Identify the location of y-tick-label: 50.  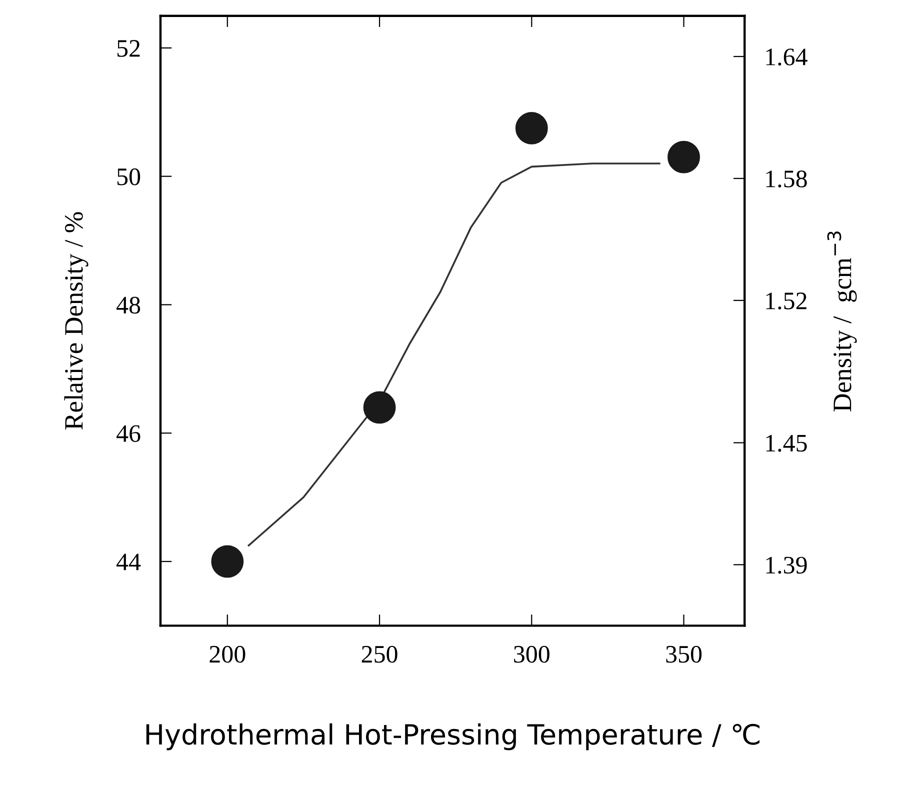
(128, 177).